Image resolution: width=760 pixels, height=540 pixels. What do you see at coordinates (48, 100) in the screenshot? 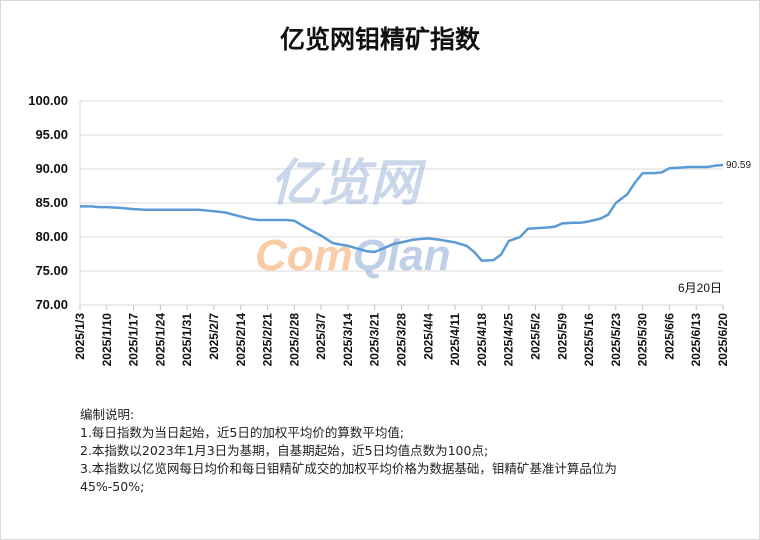
I see `y-tick-label: 100.00` at bounding box center [48, 100].